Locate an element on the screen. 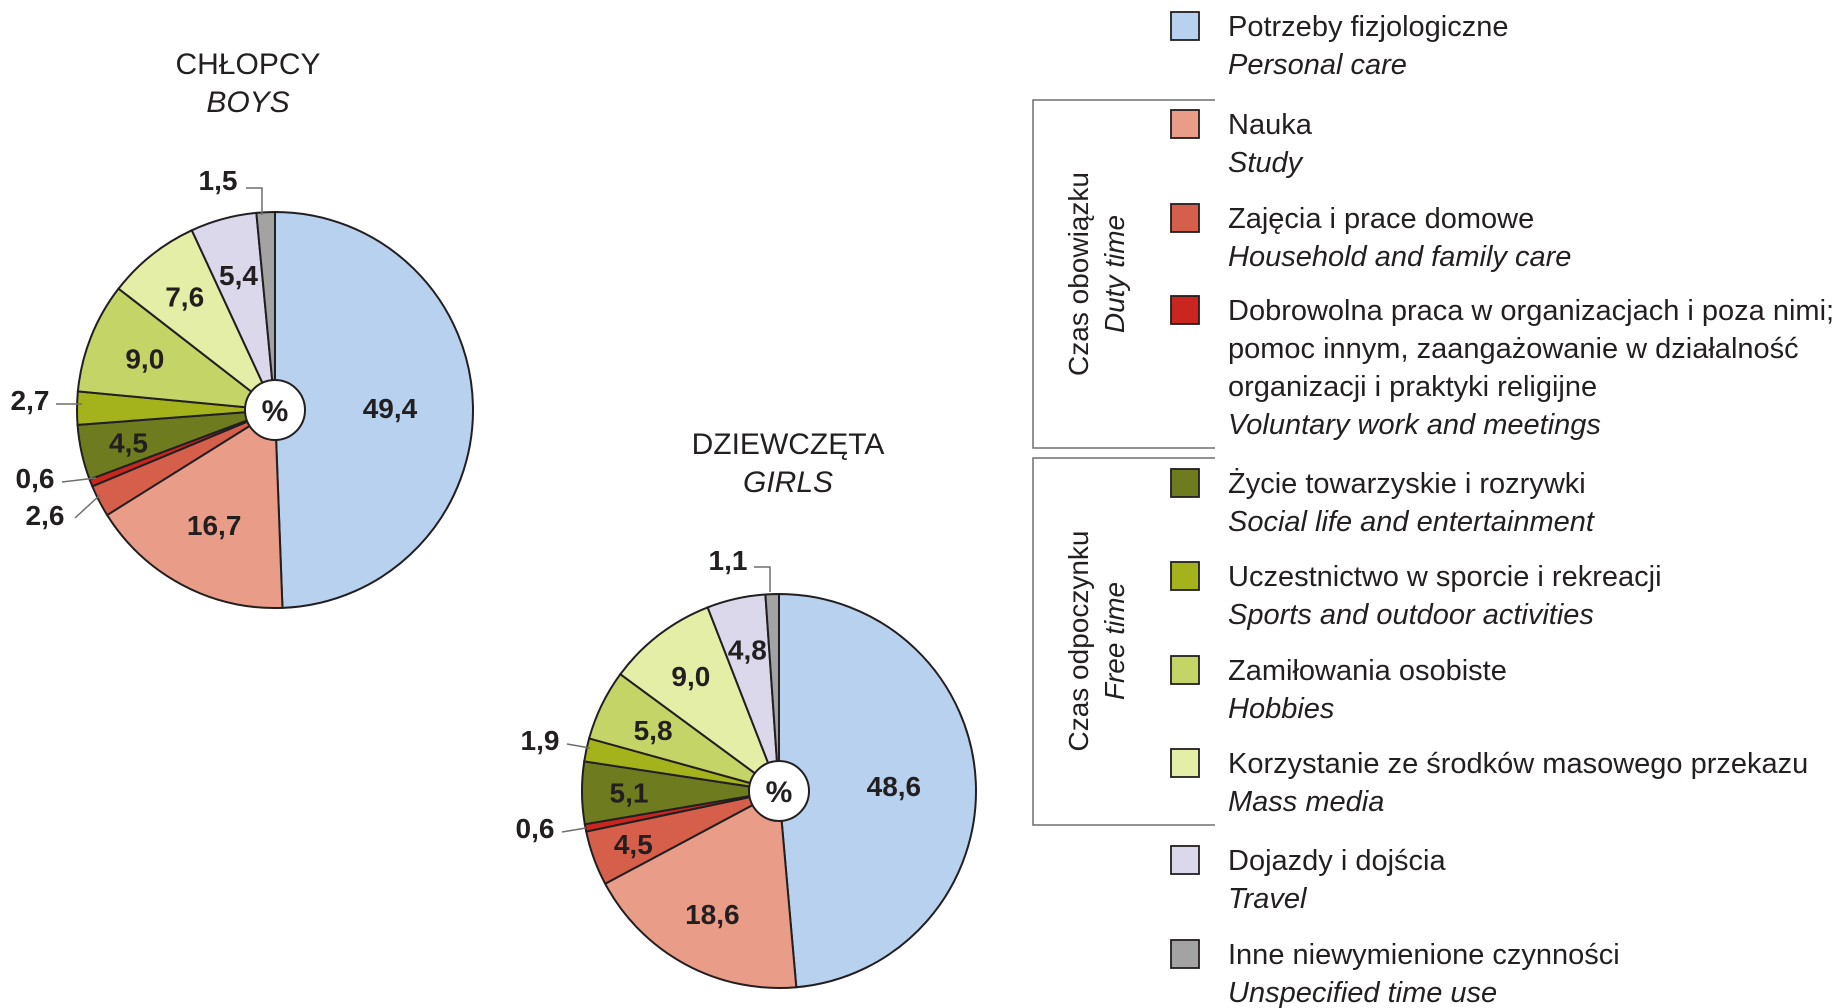 The image size is (1833, 1008). chart-subtitle: BOYS is located at coordinates (247, 102).